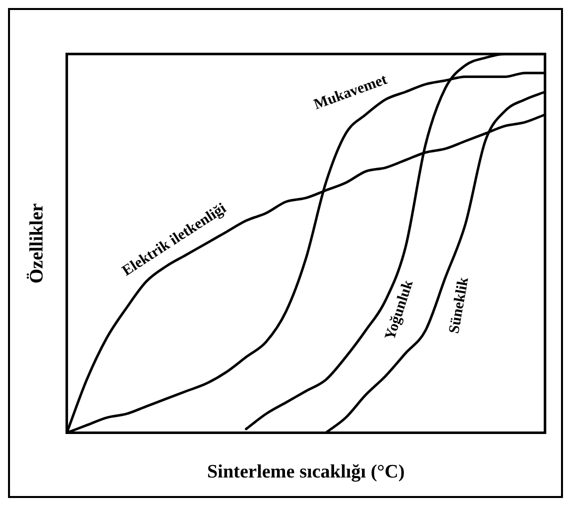 This screenshot has height=510, width=575. What do you see at coordinates (459, 305) in the screenshot?
I see `text: Süneklik` at bounding box center [459, 305].